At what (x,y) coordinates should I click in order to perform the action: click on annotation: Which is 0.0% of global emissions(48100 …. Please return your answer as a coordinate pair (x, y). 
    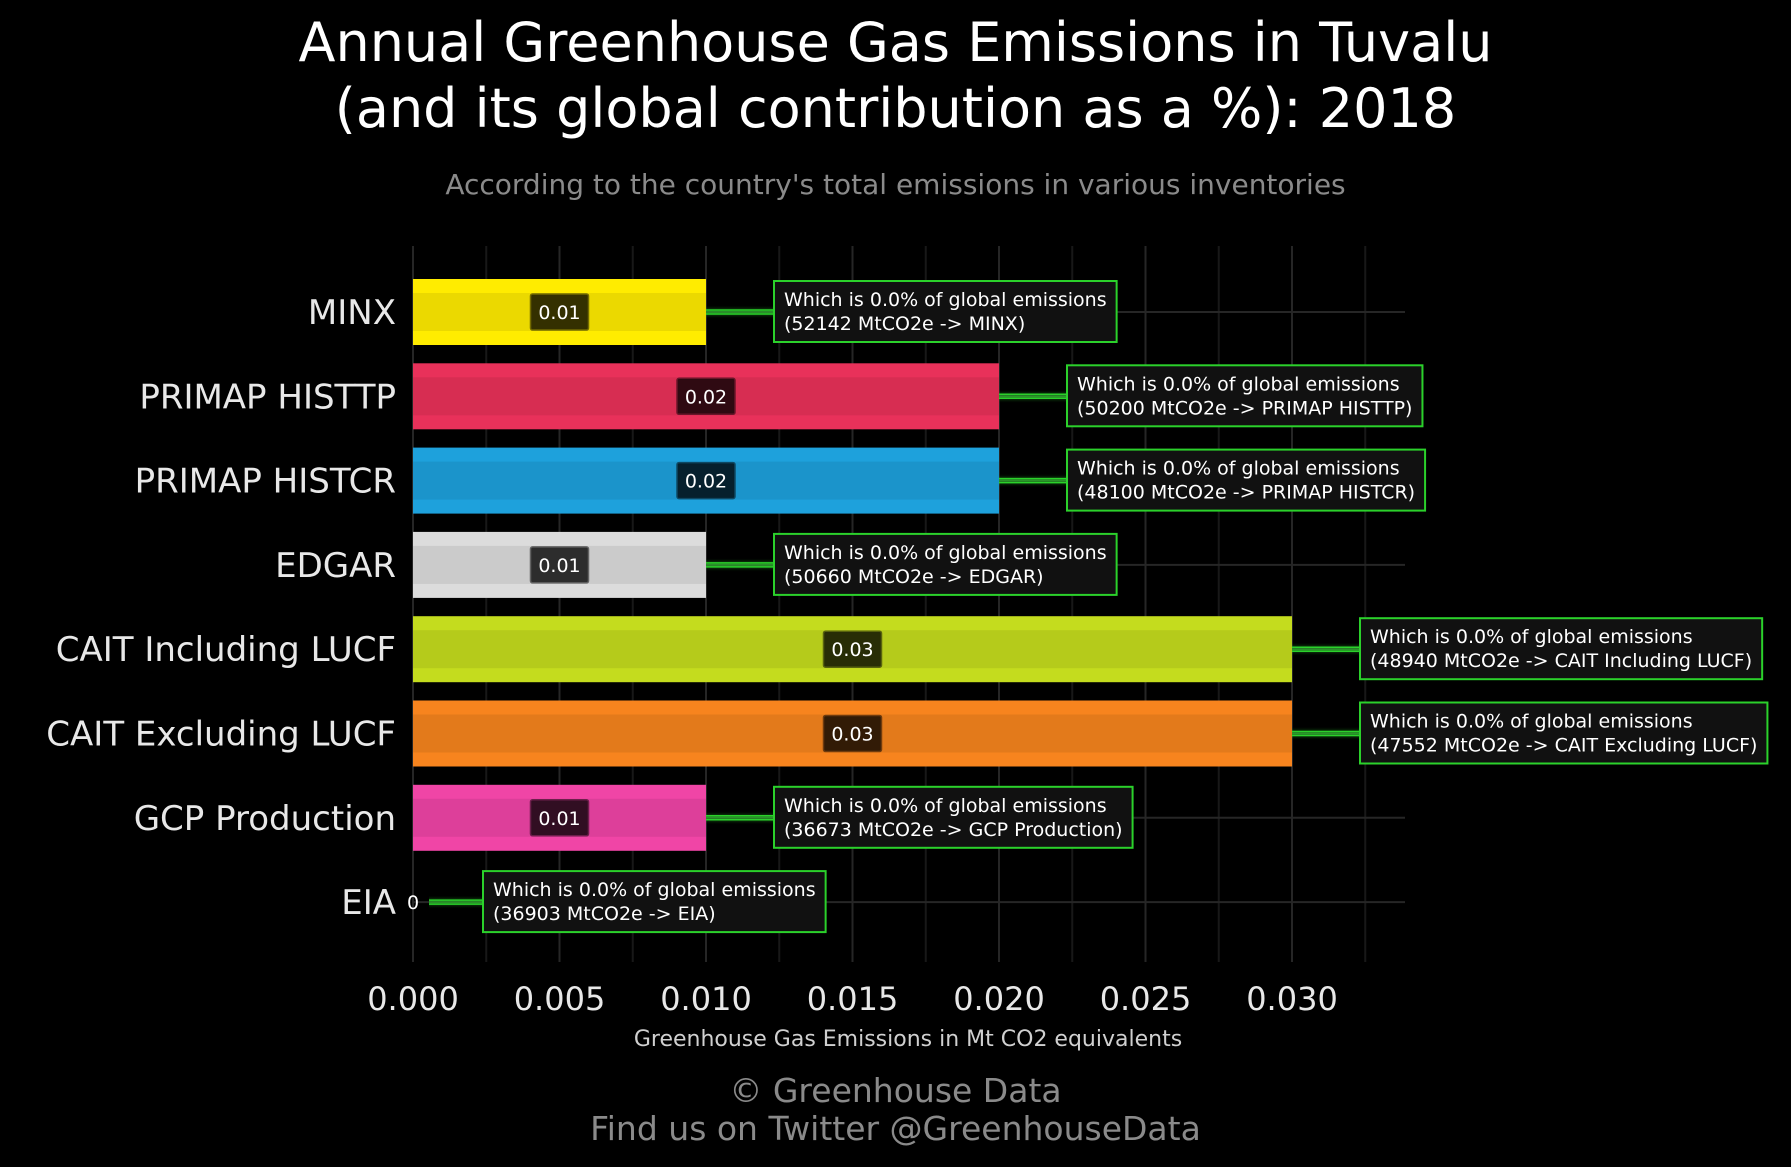
    Looking at the image, I should click on (1246, 480).